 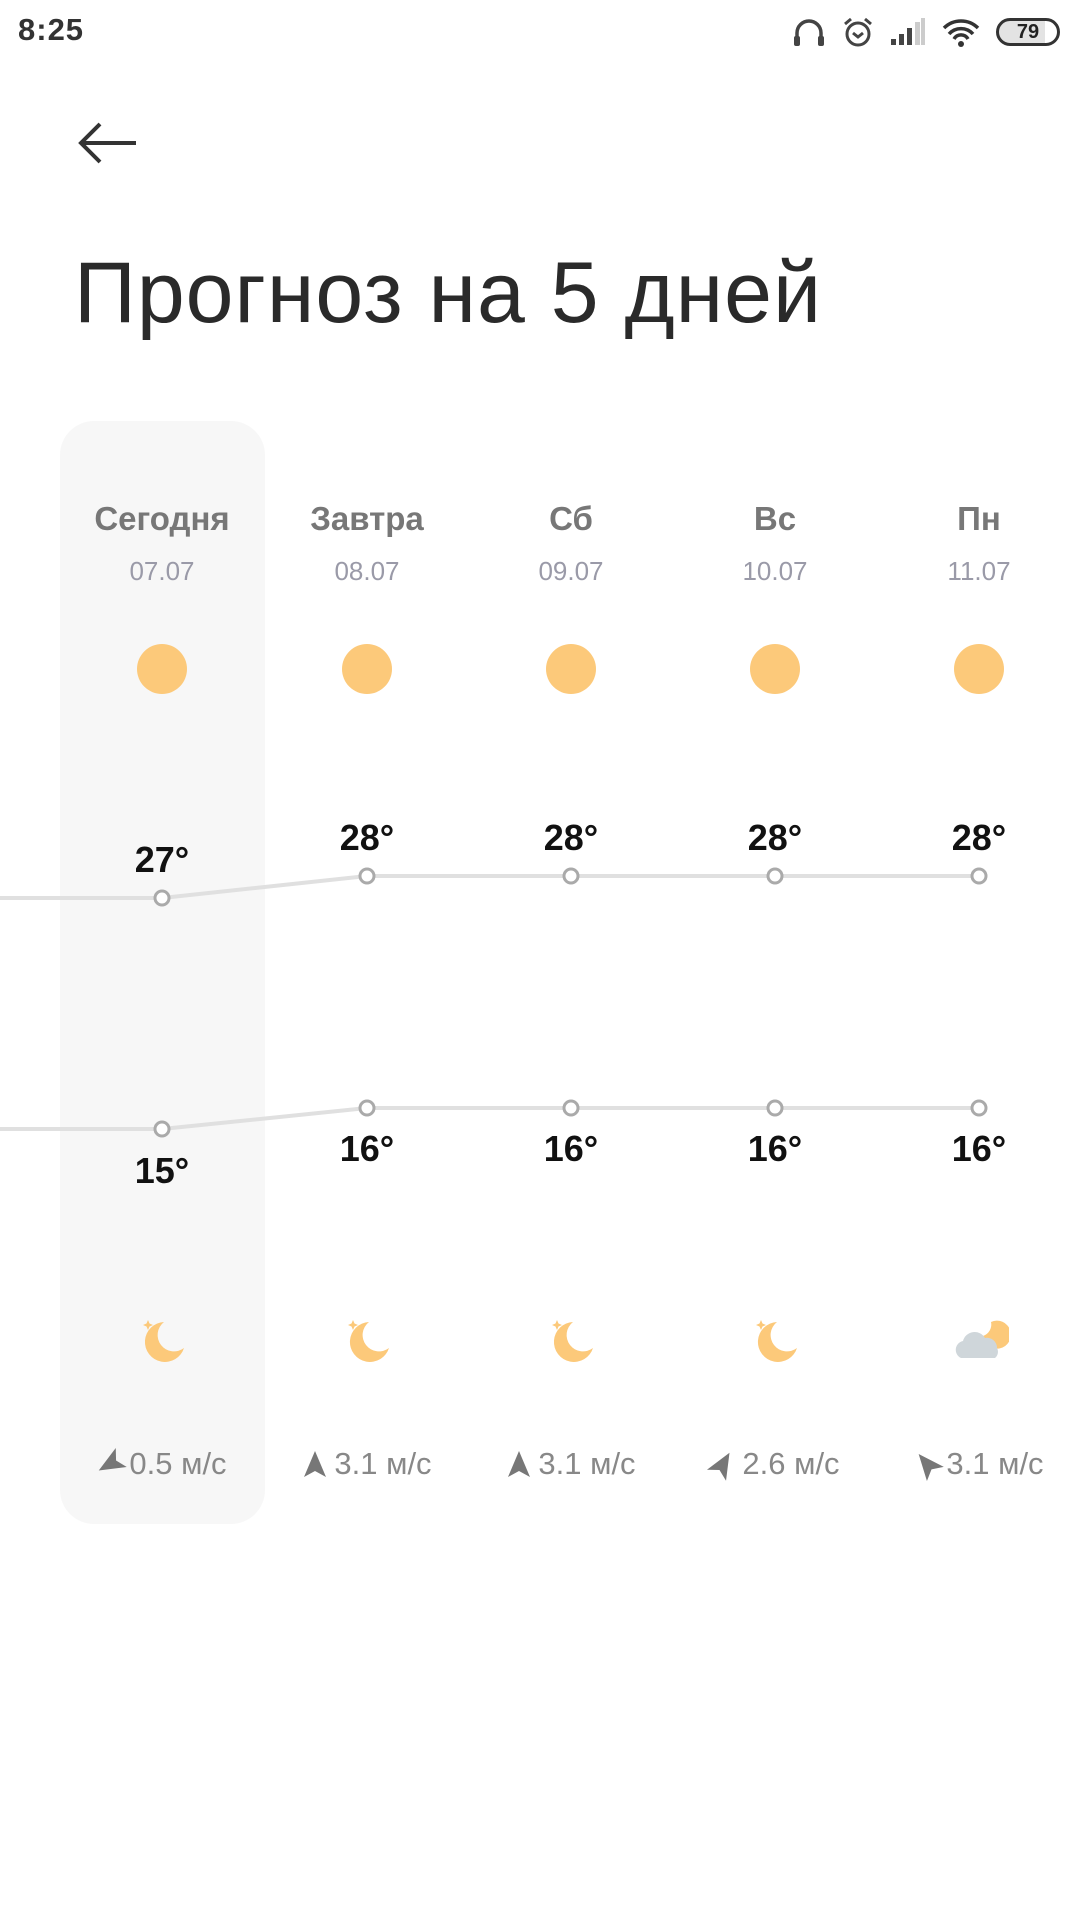 I want to click on battery-icon: 79, so click(x=1028, y=32).